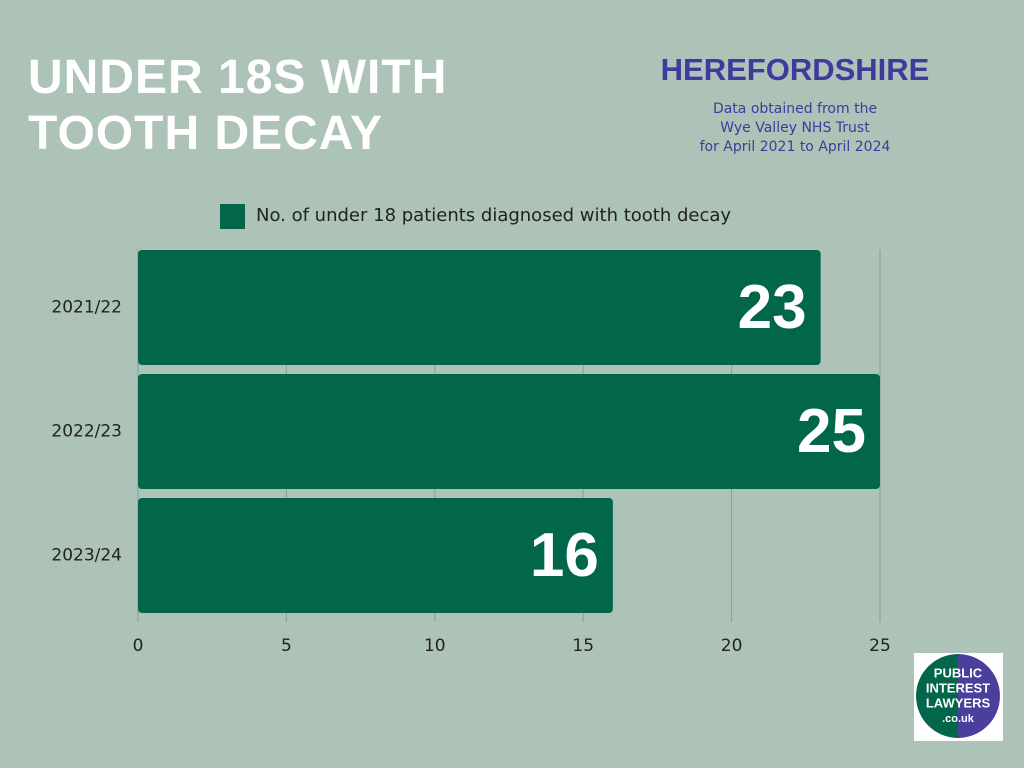  Describe the element at coordinates (795, 69) in the screenshot. I see `chart-subtitle: HEREFORDSHIRE` at that location.